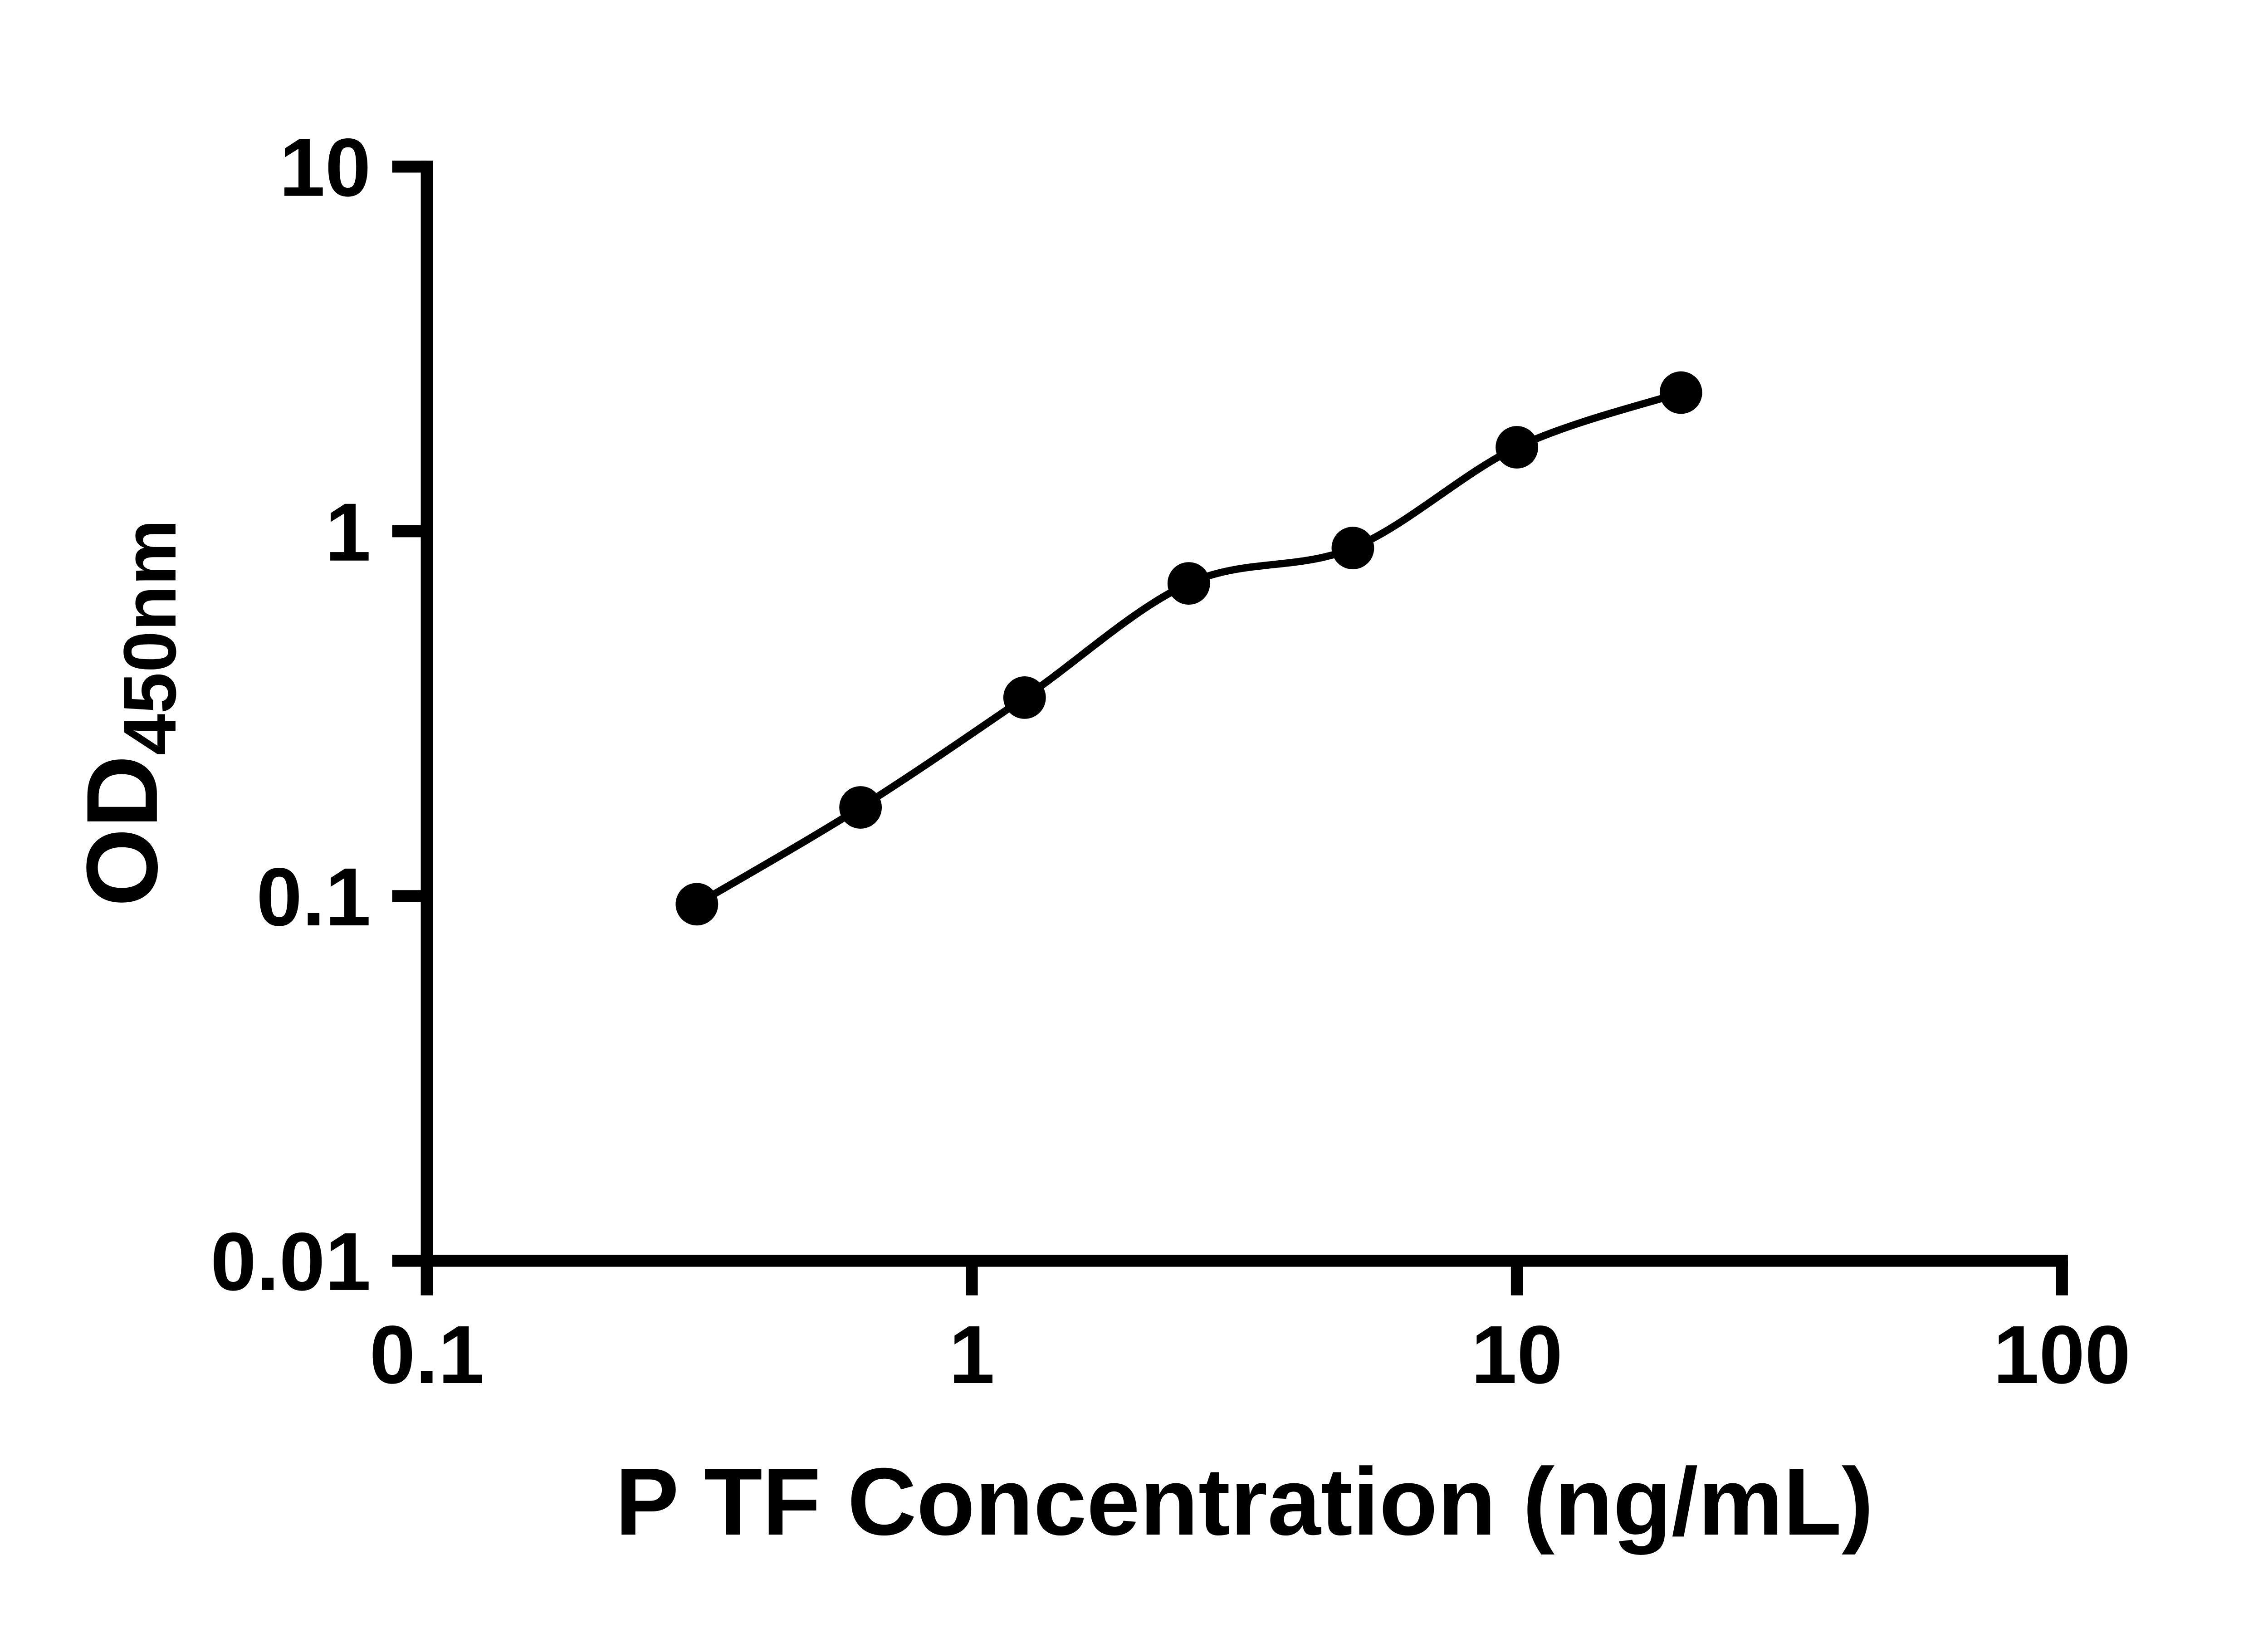  Describe the element at coordinates (291, 1261) in the screenshot. I see `y-tick-label: 0.01` at that location.